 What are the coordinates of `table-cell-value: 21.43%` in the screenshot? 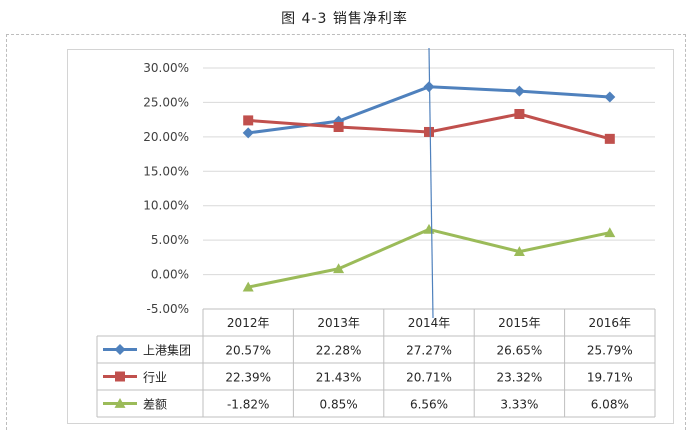 It's located at (339, 378).